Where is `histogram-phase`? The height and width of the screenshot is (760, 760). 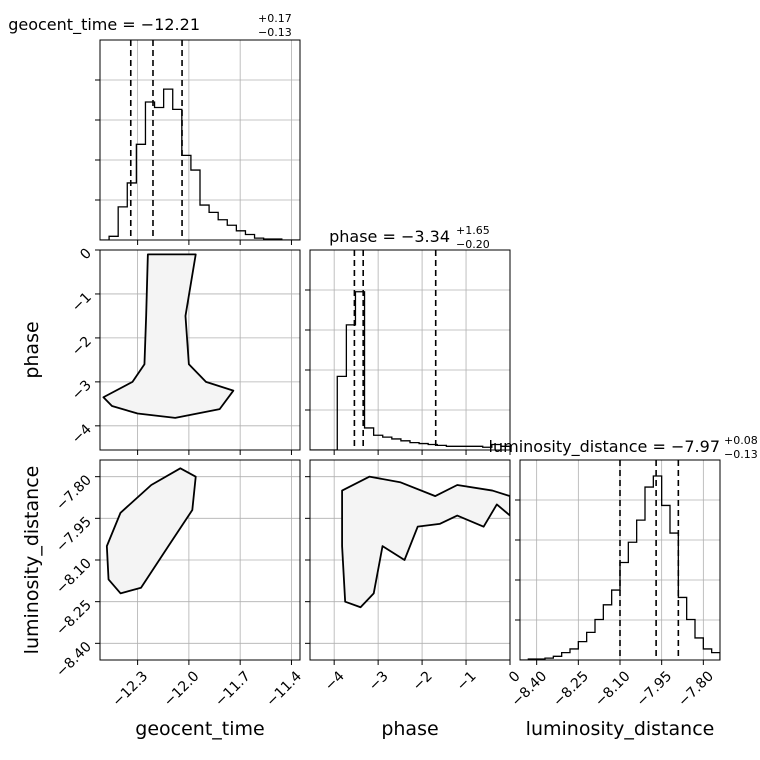
histogram-phase is located at coordinates (410, 370).